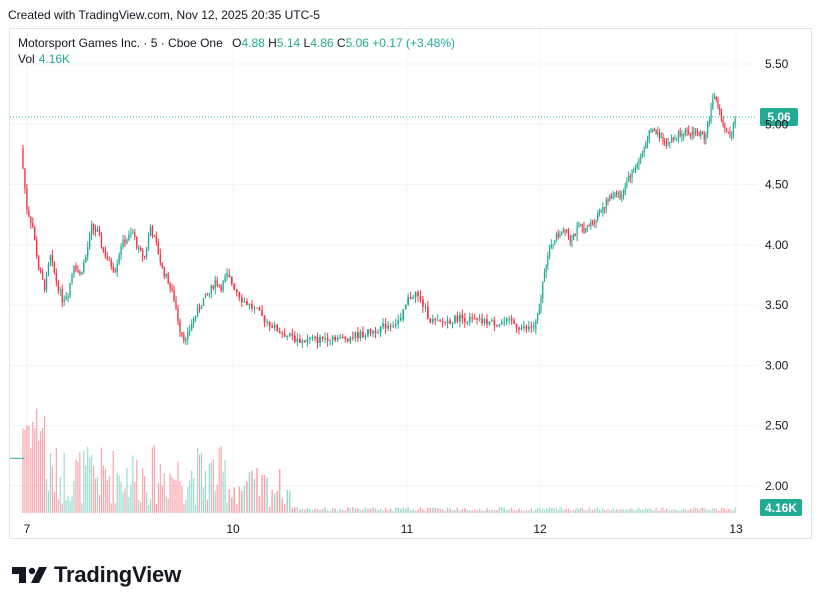 The height and width of the screenshot is (603, 821). What do you see at coordinates (272, 43) in the screenshot?
I see `legend-high-label: H` at bounding box center [272, 43].